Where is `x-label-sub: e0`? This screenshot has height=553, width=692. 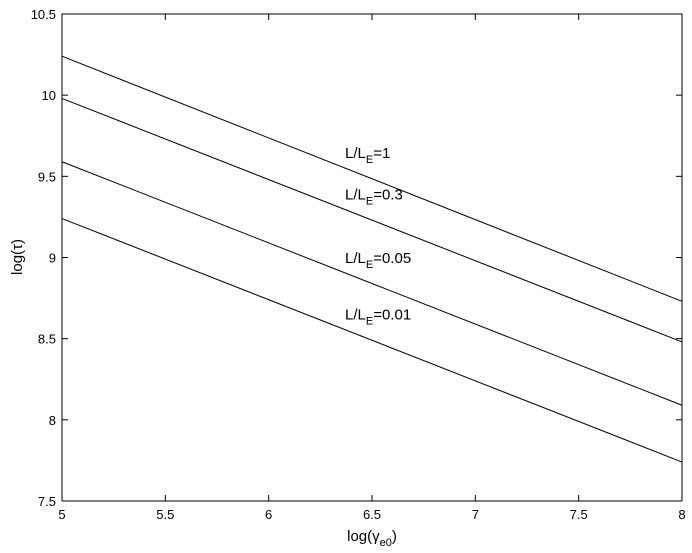
x-label-sub: e0 is located at coordinates (386, 543).